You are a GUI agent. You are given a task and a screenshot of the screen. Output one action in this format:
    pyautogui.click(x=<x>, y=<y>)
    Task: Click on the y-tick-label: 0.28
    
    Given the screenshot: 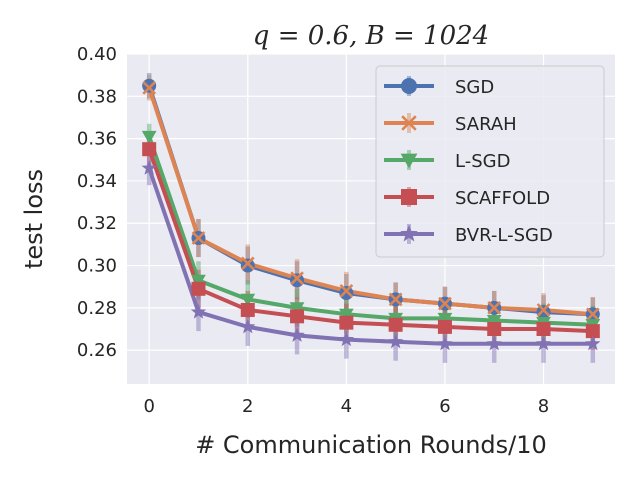 What is the action you would take?
    pyautogui.click(x=97, y=308)
    